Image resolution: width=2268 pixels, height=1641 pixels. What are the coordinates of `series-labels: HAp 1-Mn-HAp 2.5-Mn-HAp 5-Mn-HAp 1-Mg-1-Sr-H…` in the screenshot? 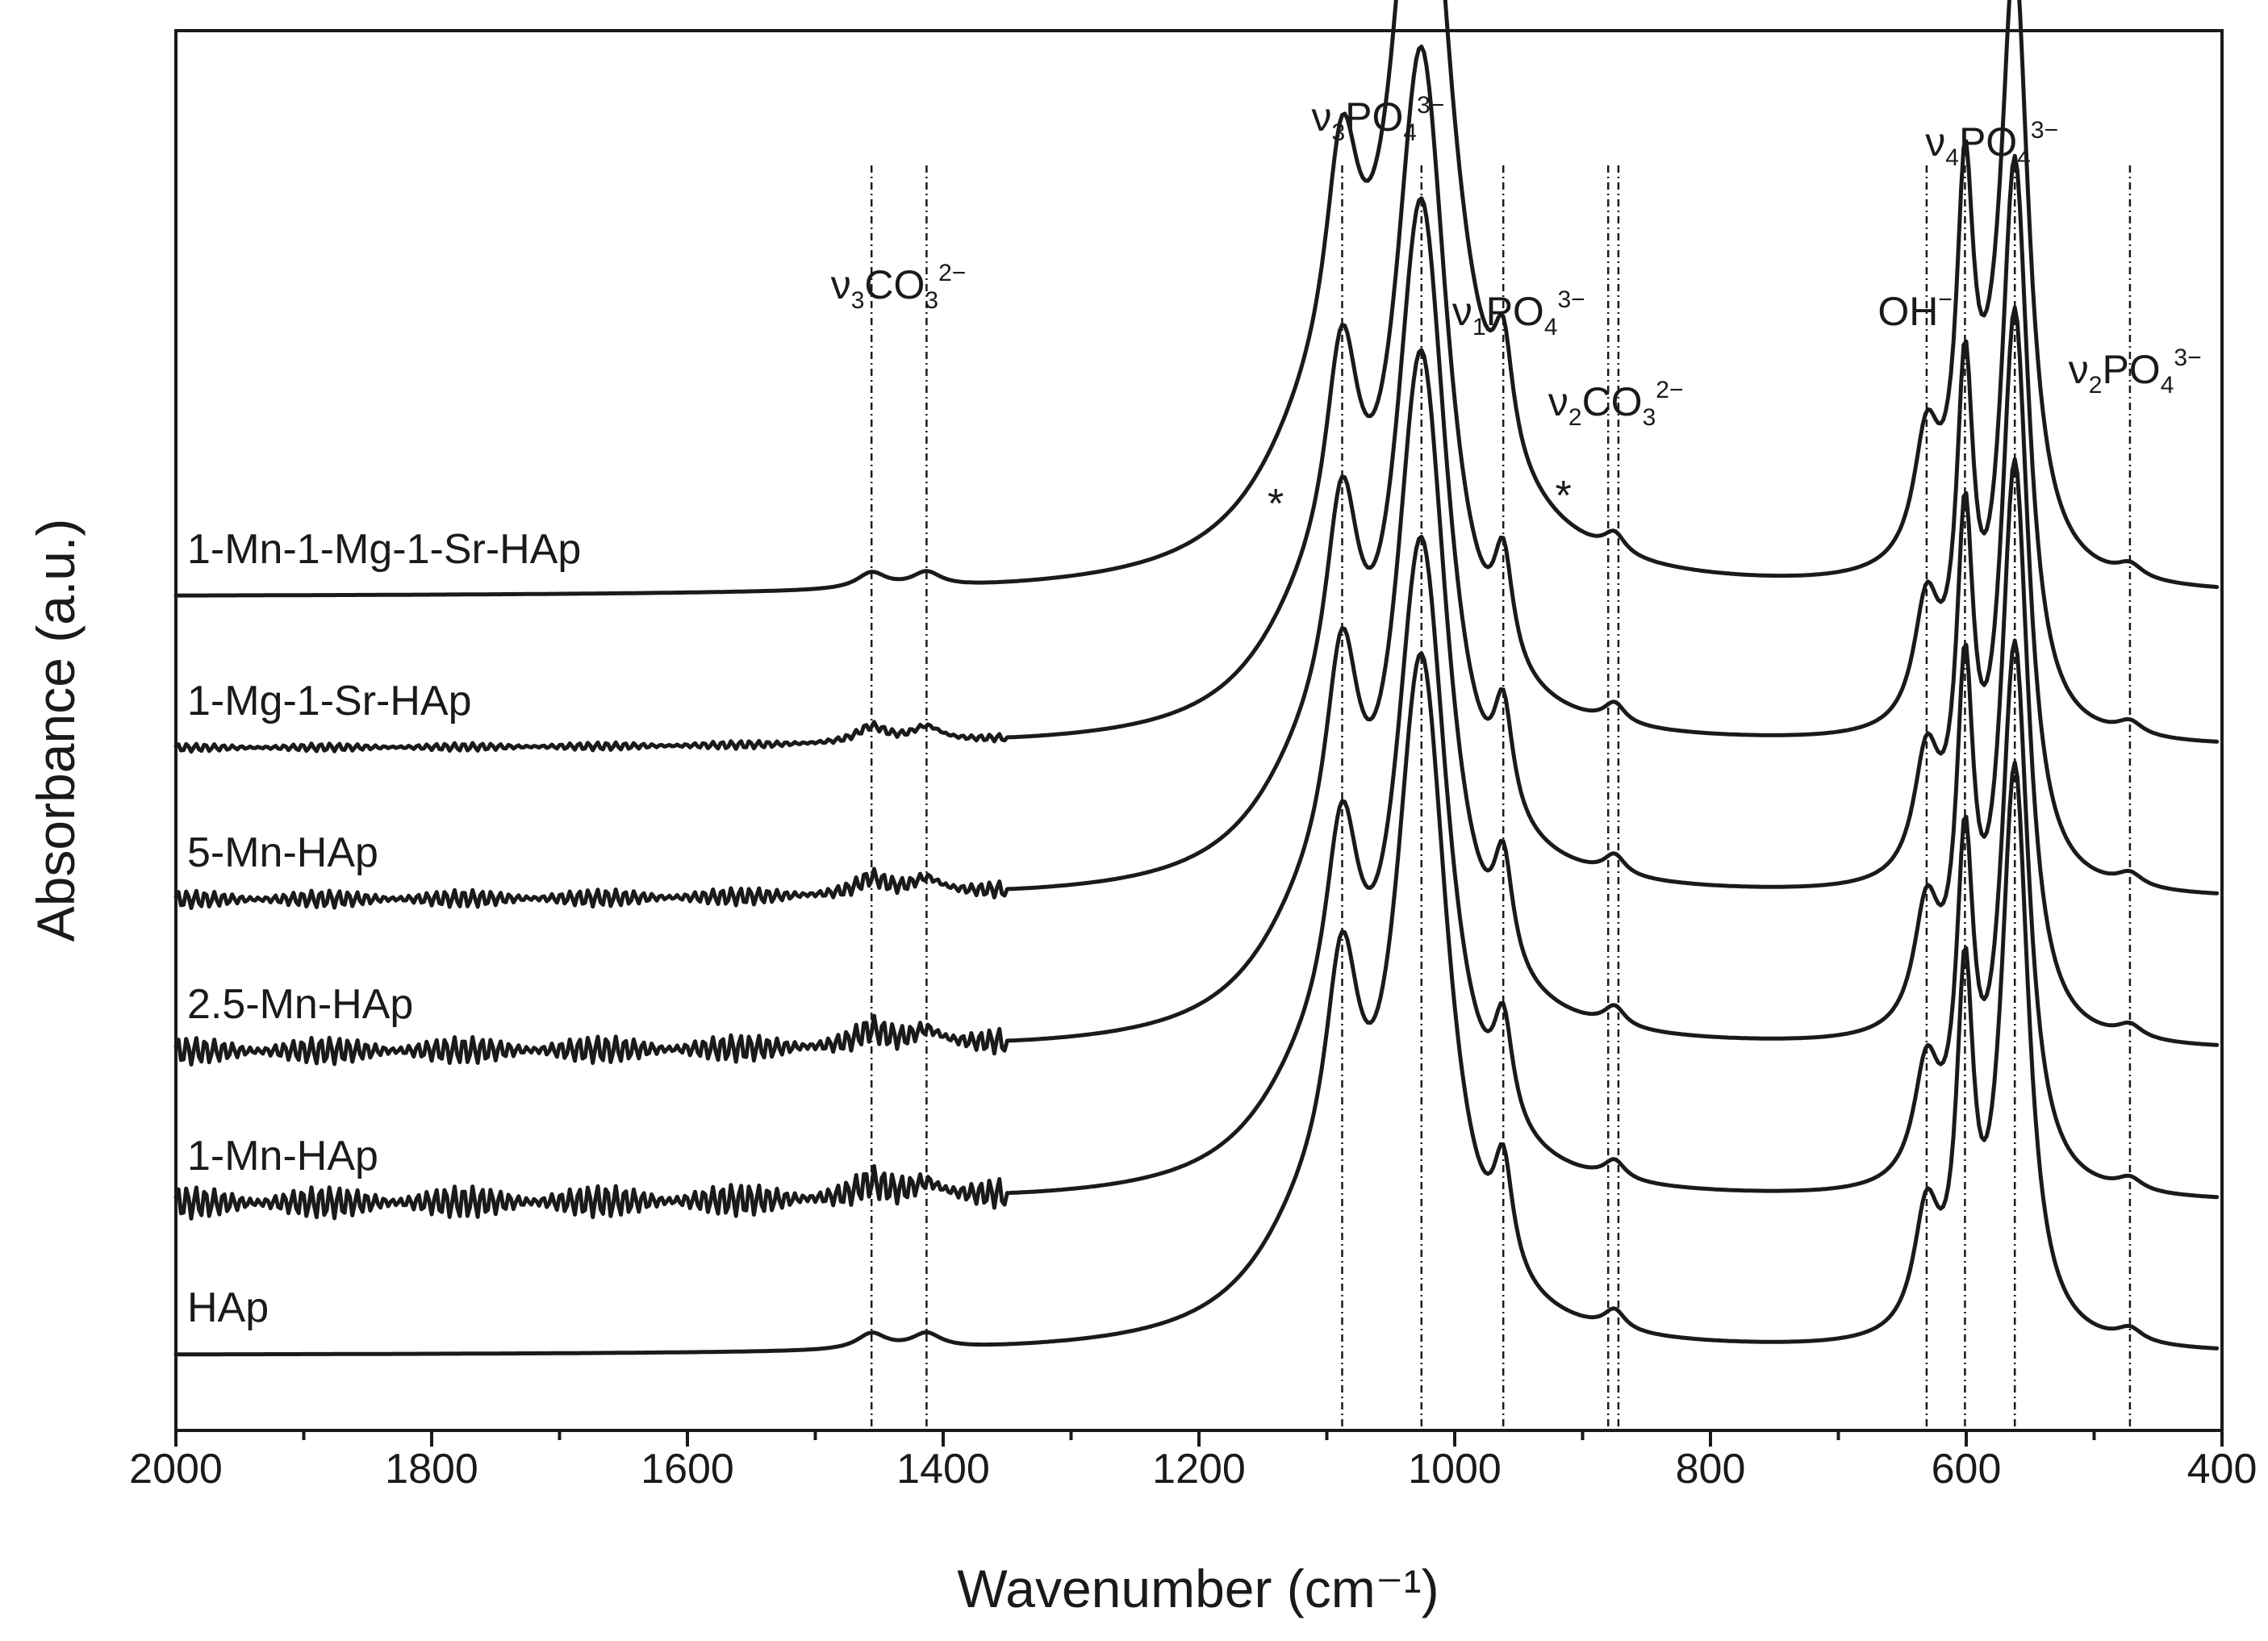 It's located at (384, 928).